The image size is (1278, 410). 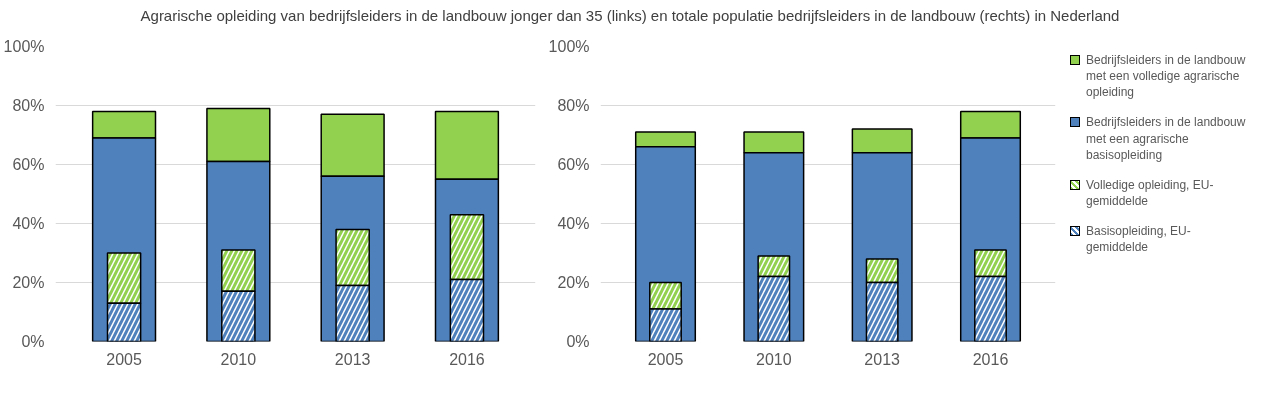 What do you see at coordinates (1166, 76) in the screenshot?
I see `legend-label: Bedrijfsleiders in de landbouw met een volledige agrarische opleiding` at bounding box center [1166, 76].